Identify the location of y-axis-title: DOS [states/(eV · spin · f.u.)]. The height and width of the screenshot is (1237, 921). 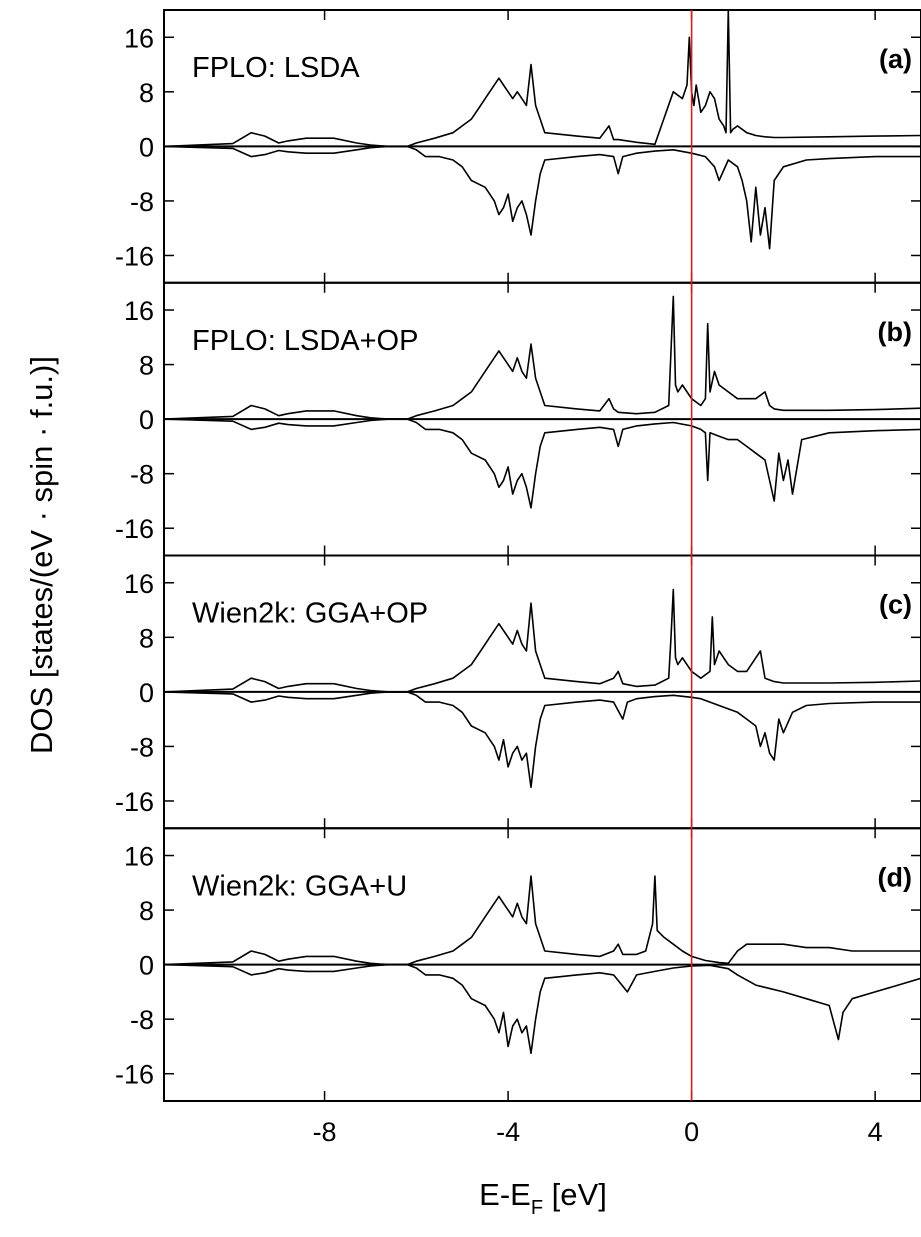
(41, 555).